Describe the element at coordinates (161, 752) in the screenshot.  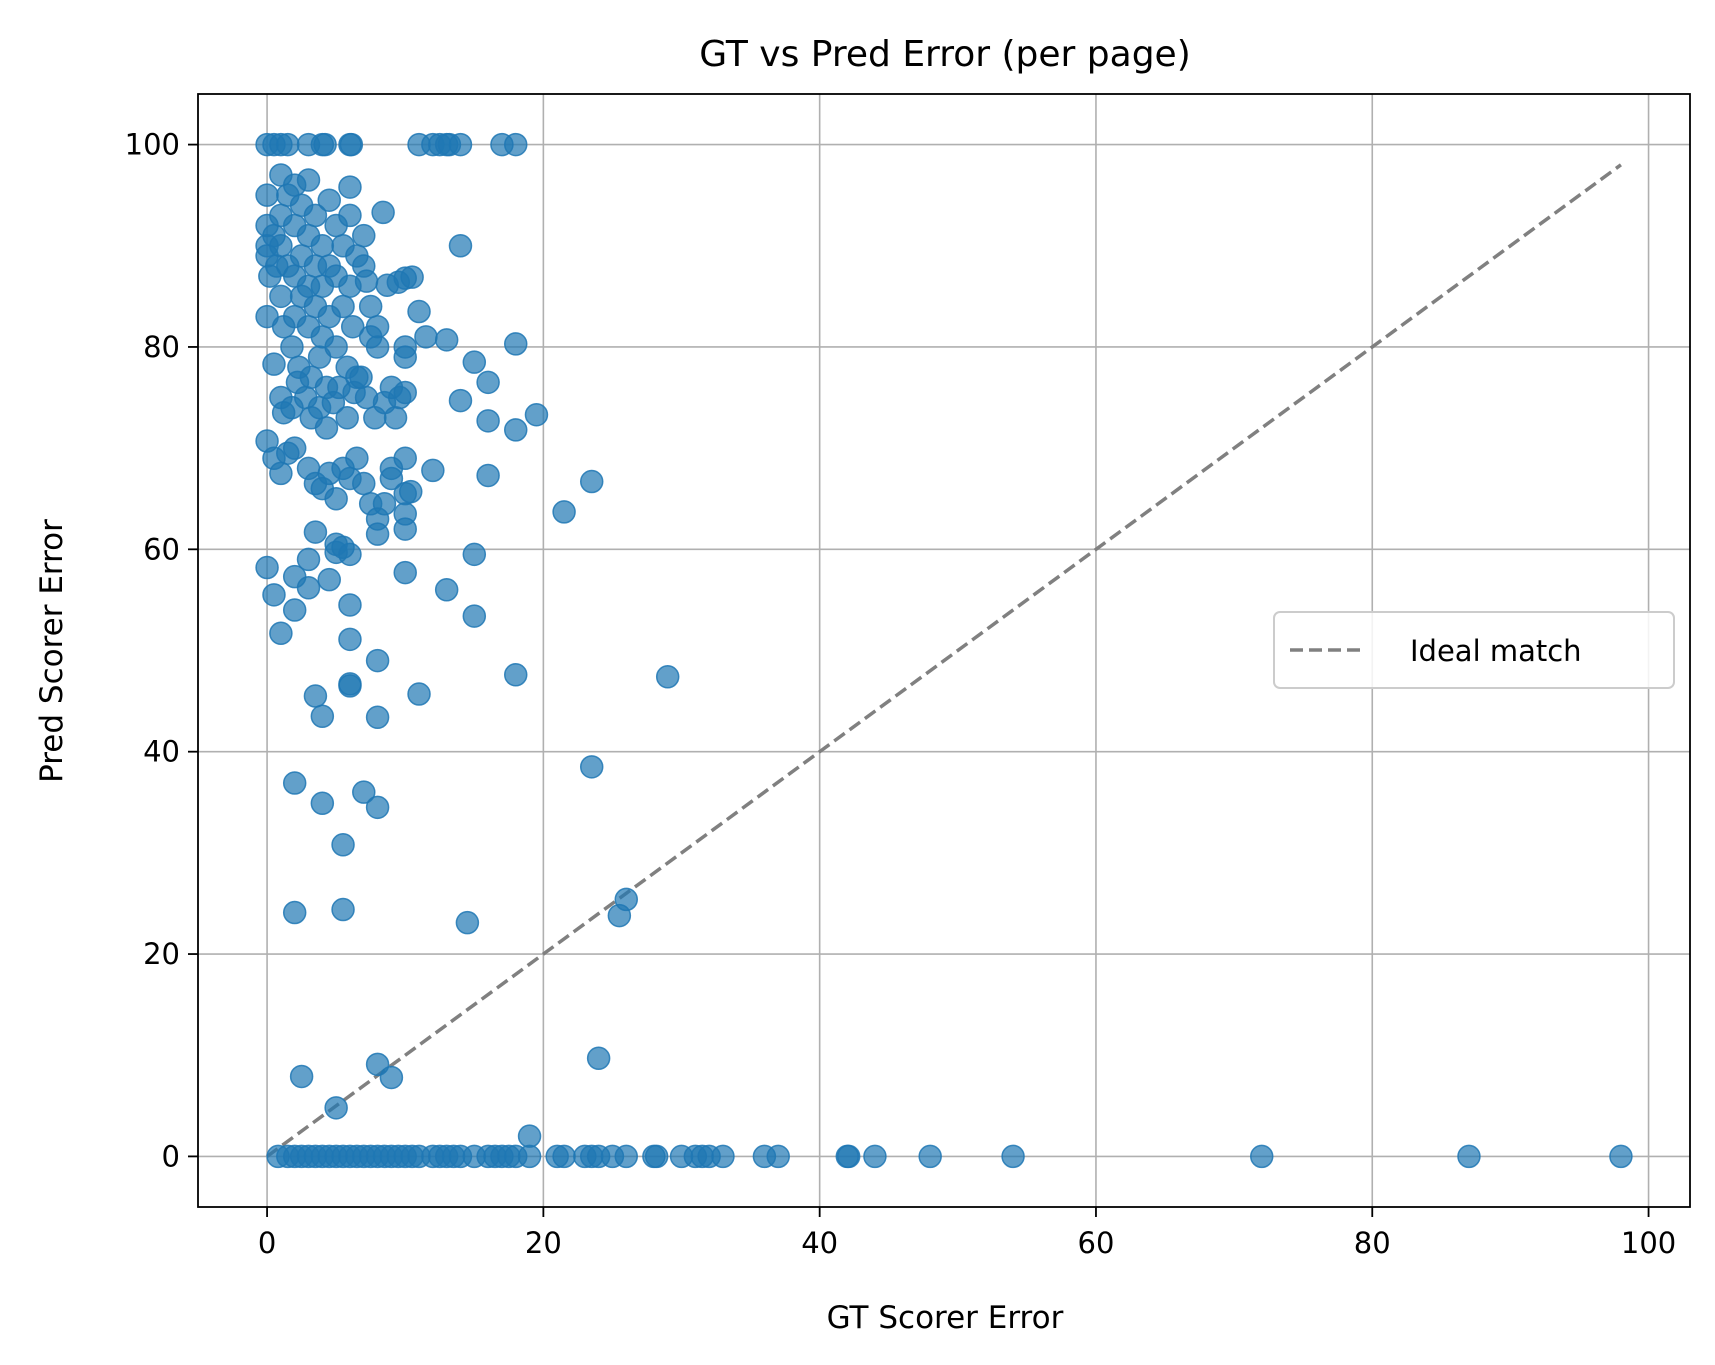
I see `y-tick-label: 40` at that location.